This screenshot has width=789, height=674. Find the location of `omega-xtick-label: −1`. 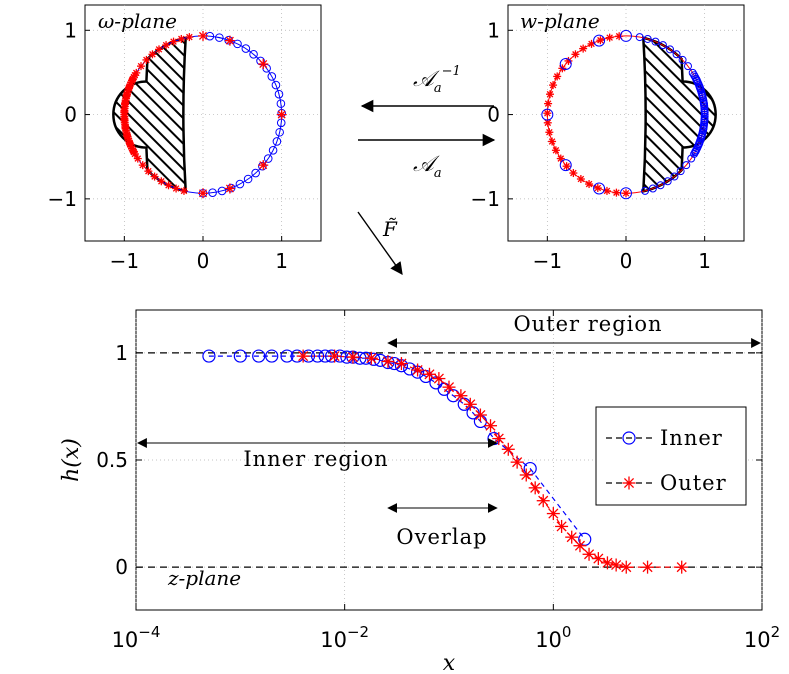

omega-xtick-label: −1 is located at coordinates (124, 261).